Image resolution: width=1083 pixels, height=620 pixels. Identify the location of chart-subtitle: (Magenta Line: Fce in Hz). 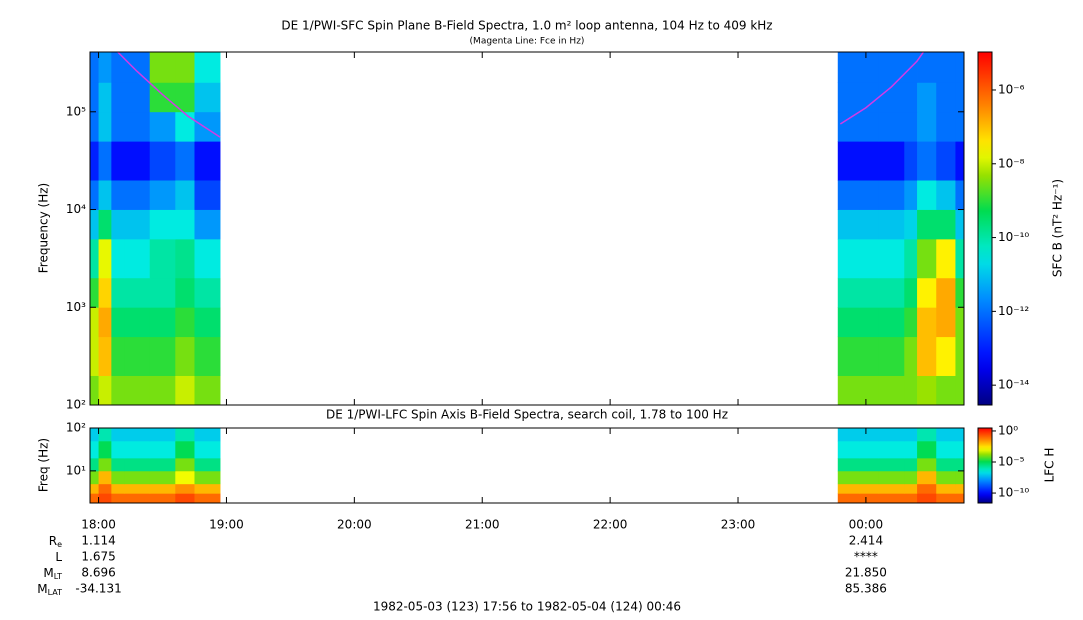
(527, 42).